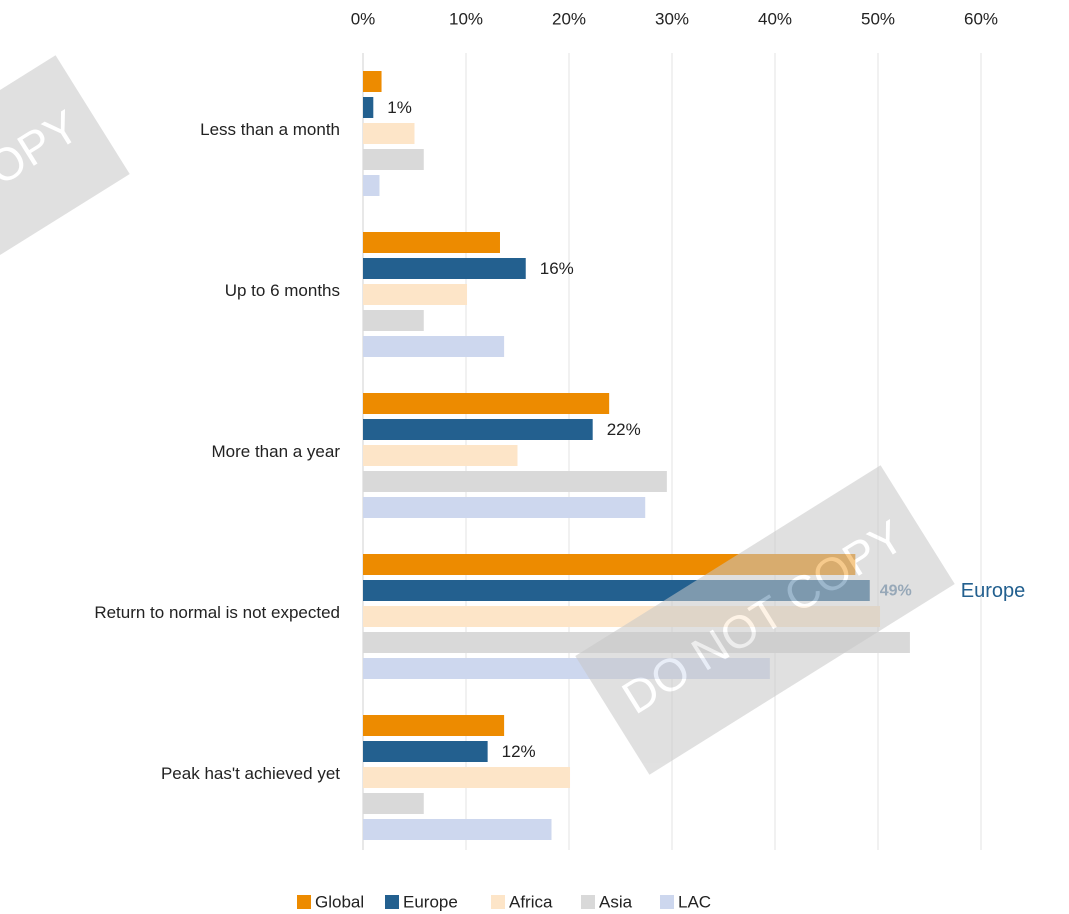 The image size is (1069, 914). I want to click on y-tick-label: Peak has't achieved yet, so click(250, 773).